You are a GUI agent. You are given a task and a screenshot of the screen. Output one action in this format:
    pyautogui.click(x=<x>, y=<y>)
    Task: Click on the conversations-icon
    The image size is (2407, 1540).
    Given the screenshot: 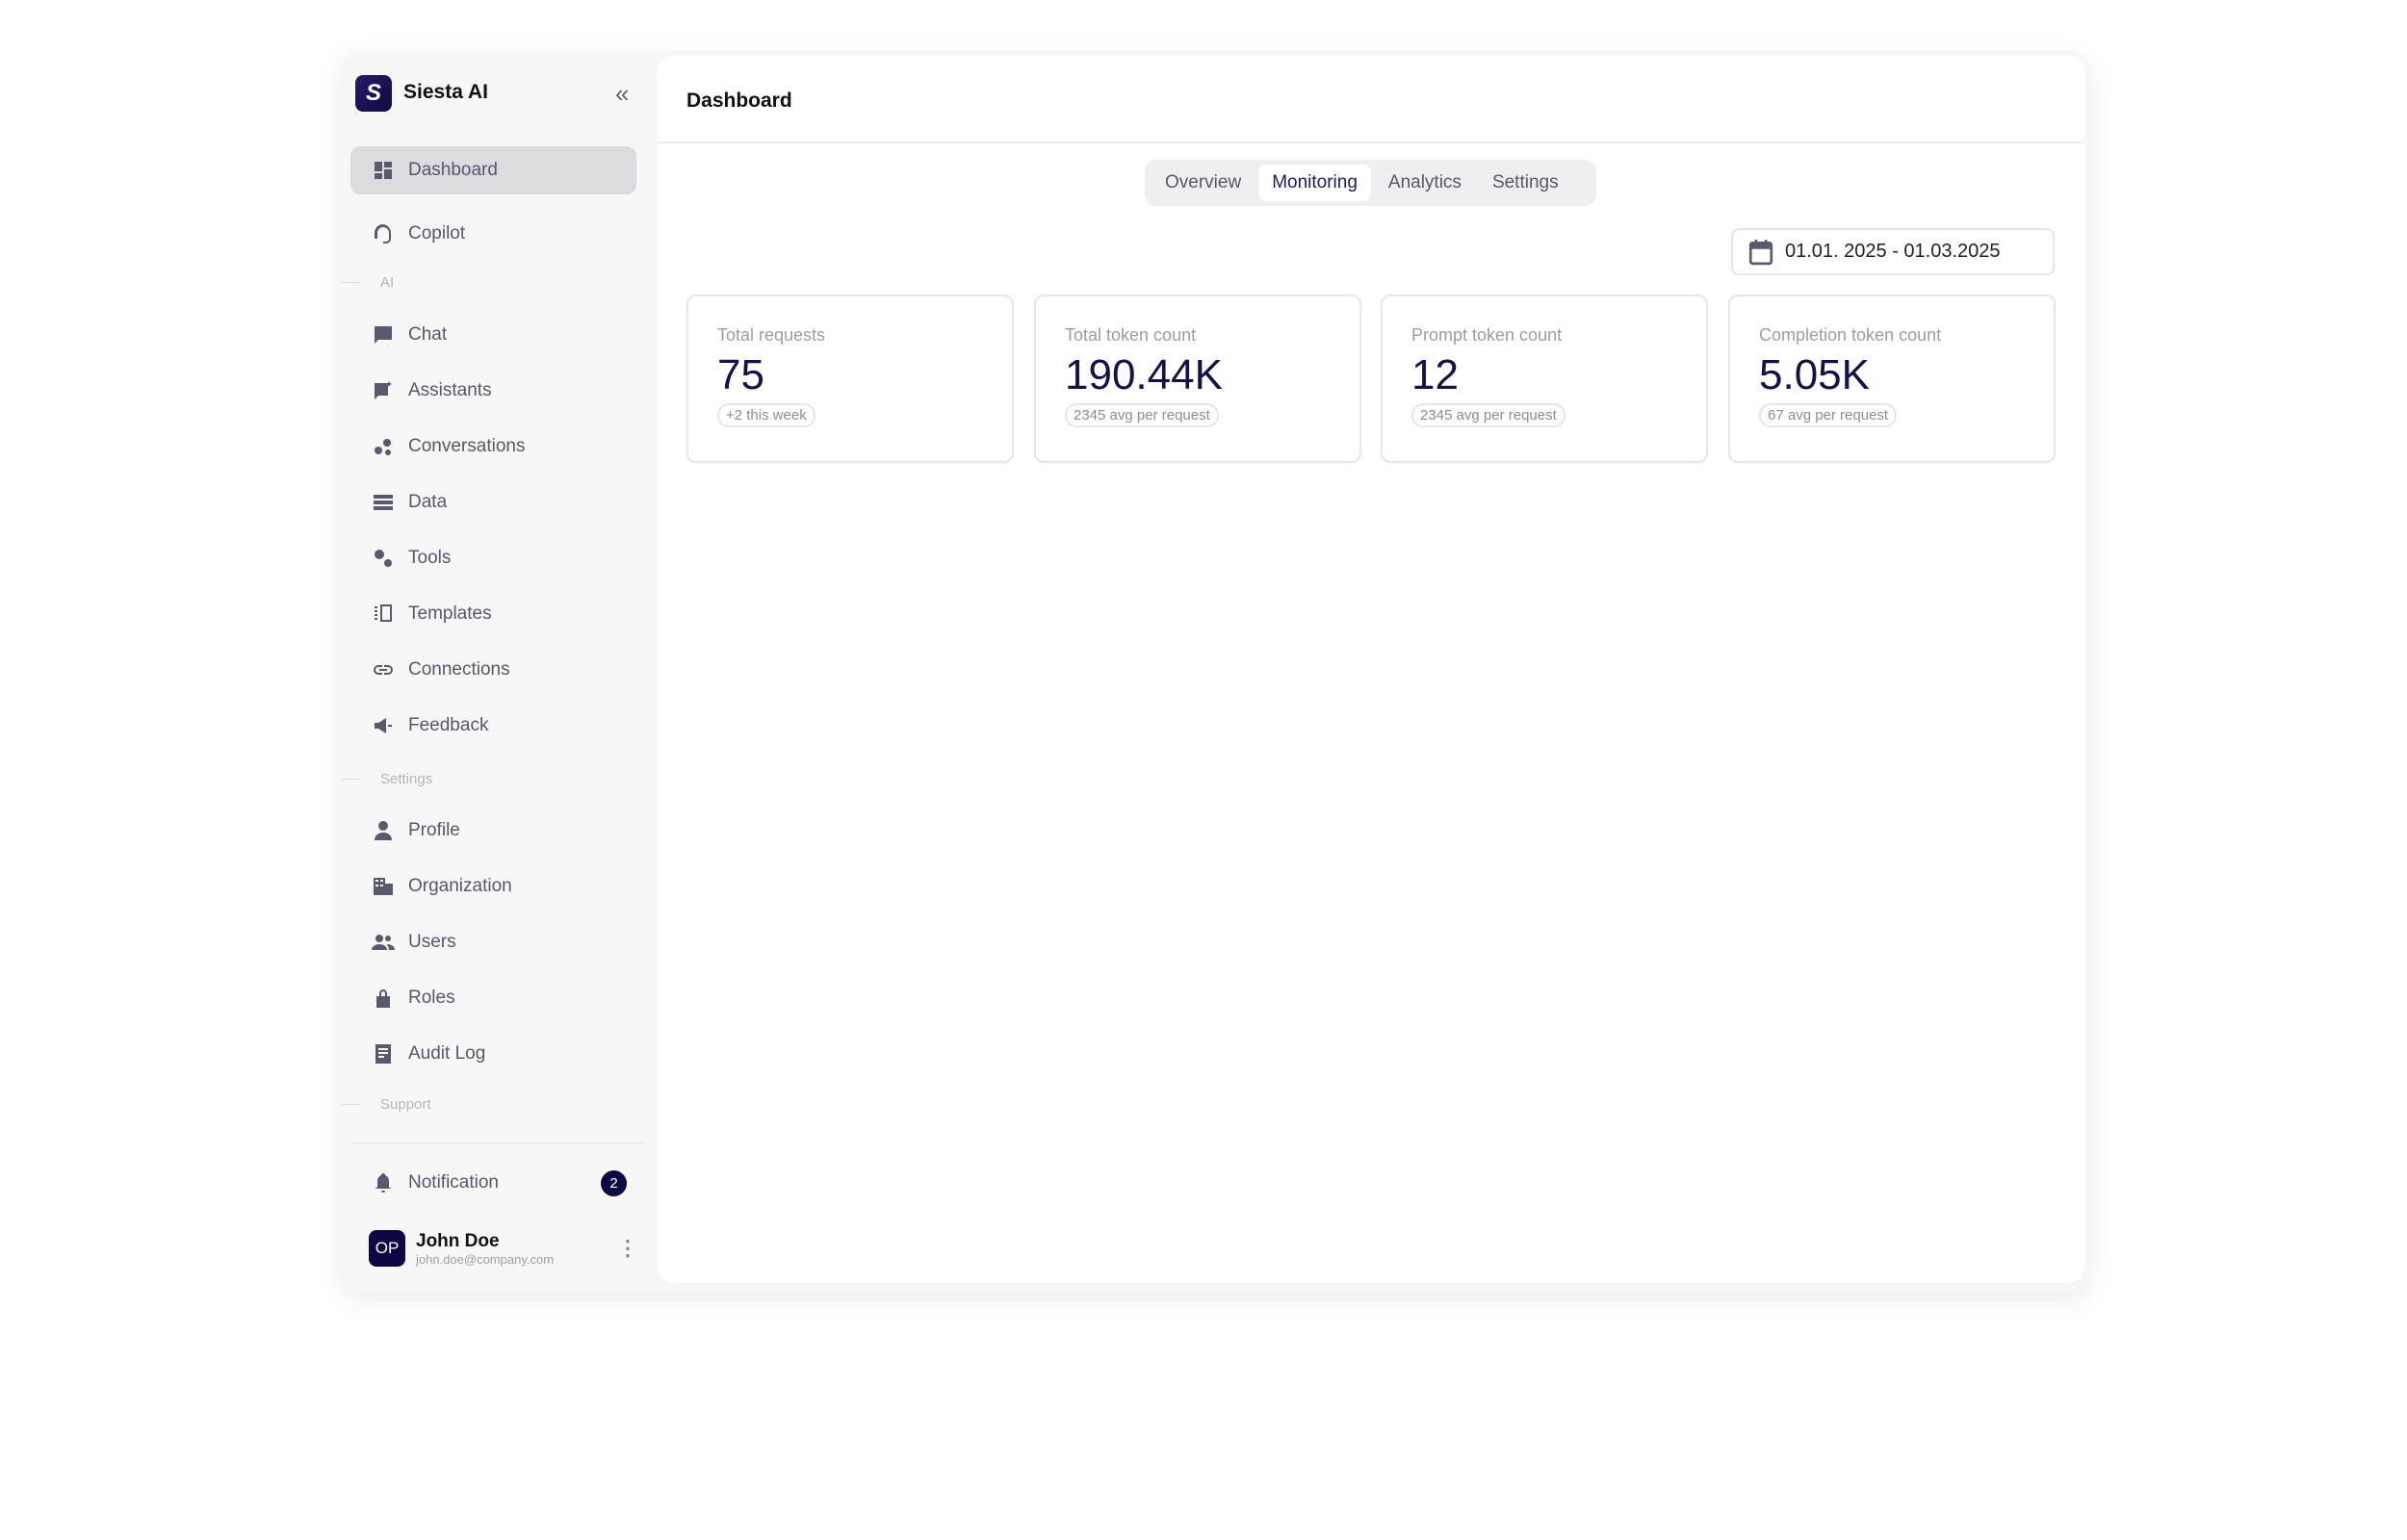 What is the action you would take?
    pyautogui.click(x=383, y=447)
    